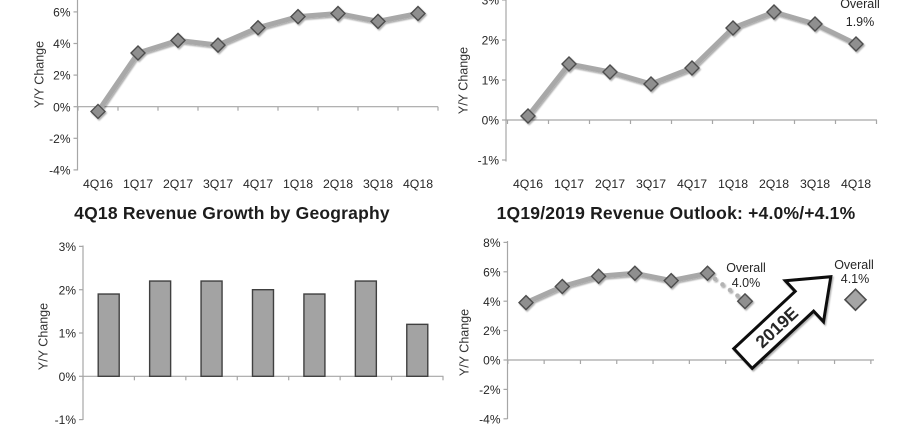  I want to click on geography-chart-title: 4Q18 Revenue Growth by Geography, so click(232, 213).